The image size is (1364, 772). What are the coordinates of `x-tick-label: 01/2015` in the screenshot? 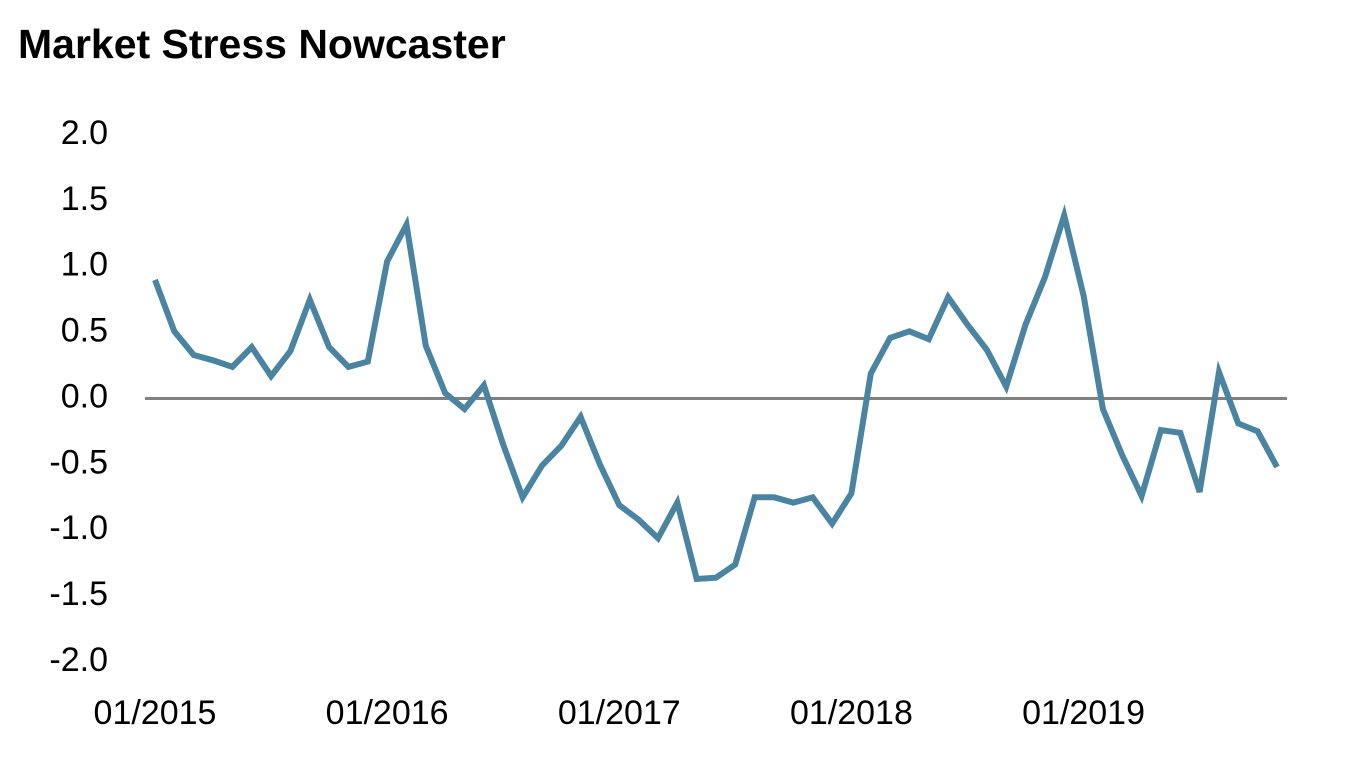 It's located at (155, 713).